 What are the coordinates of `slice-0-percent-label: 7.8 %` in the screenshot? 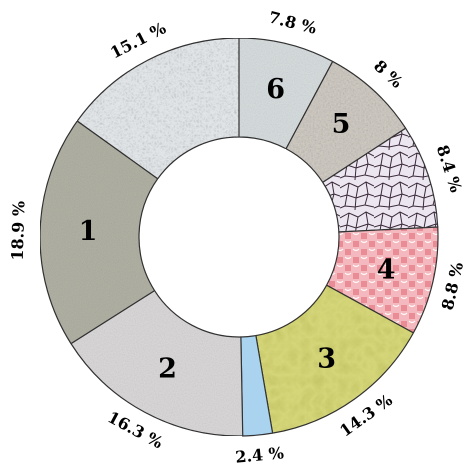 It's located at (293, 22).